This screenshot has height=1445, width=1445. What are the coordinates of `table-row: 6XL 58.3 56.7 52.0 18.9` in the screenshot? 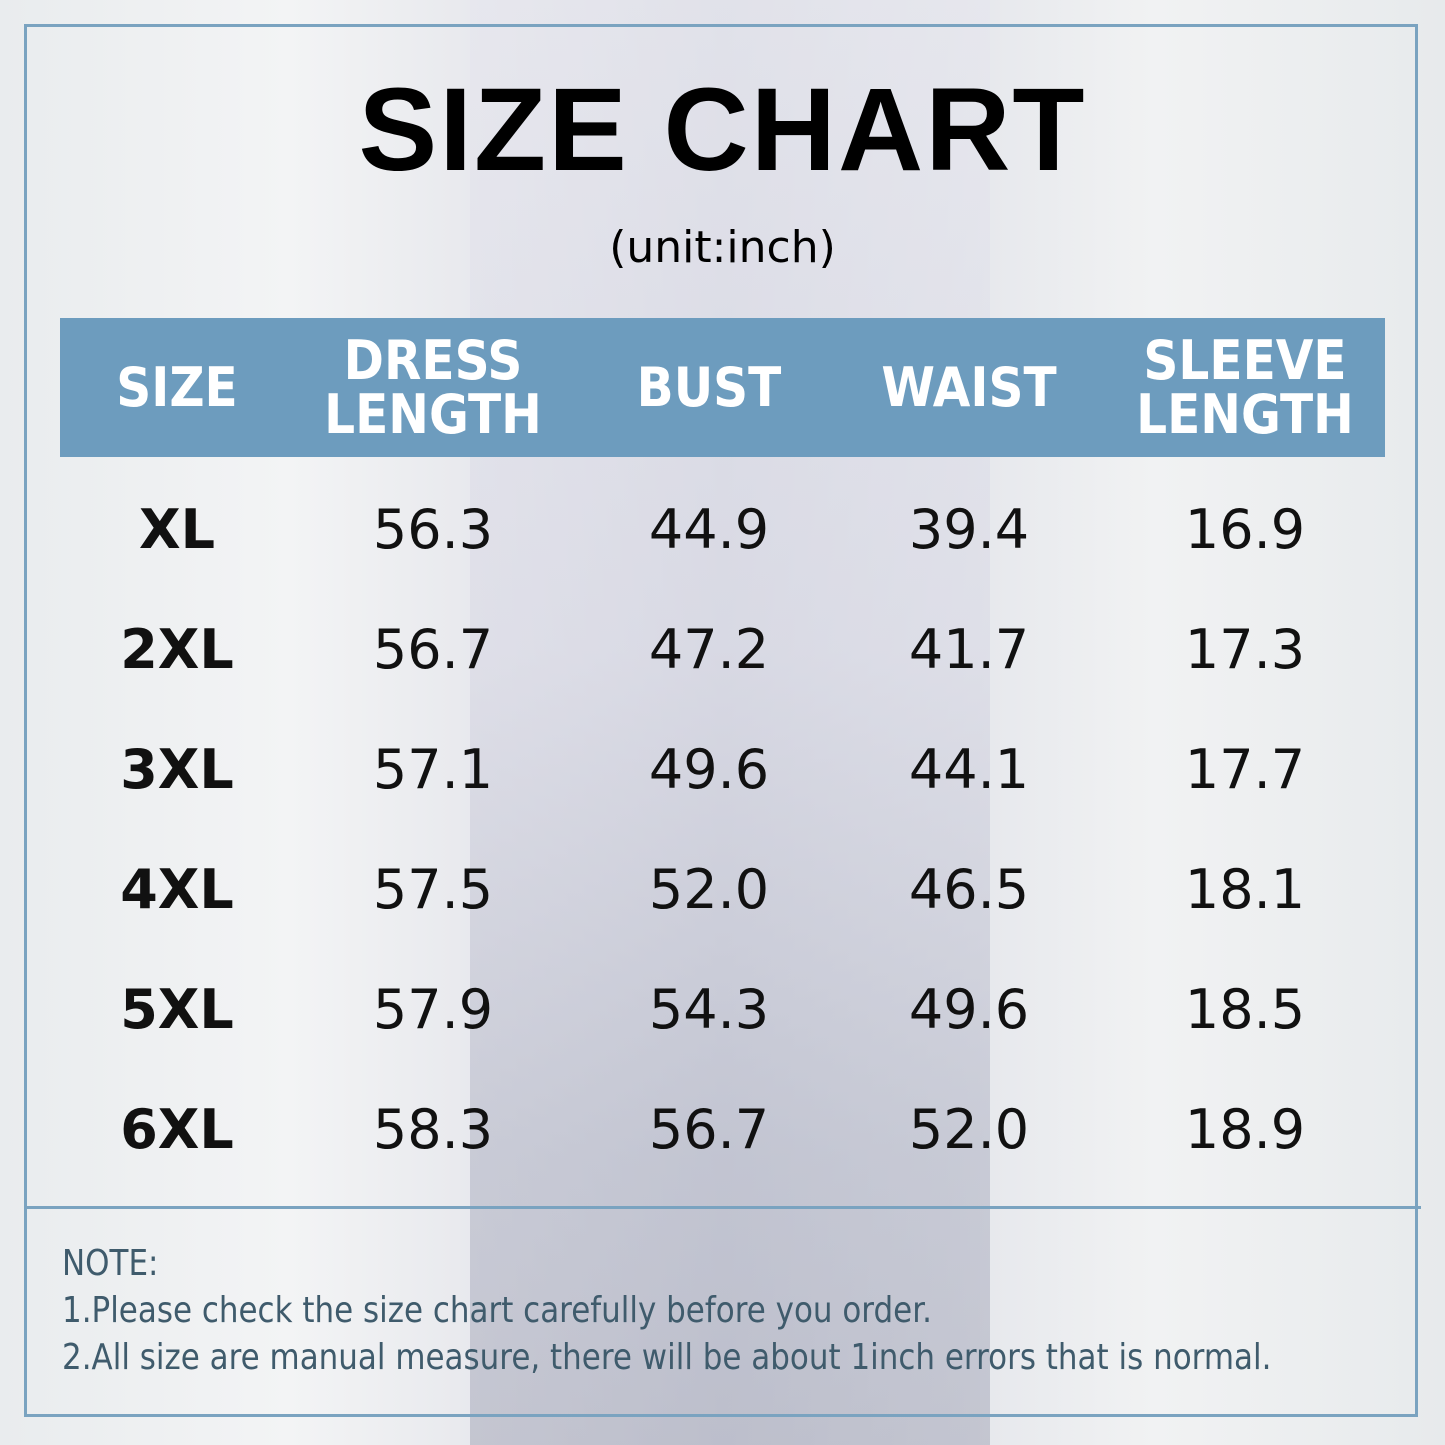 It's located at (722, 1130).